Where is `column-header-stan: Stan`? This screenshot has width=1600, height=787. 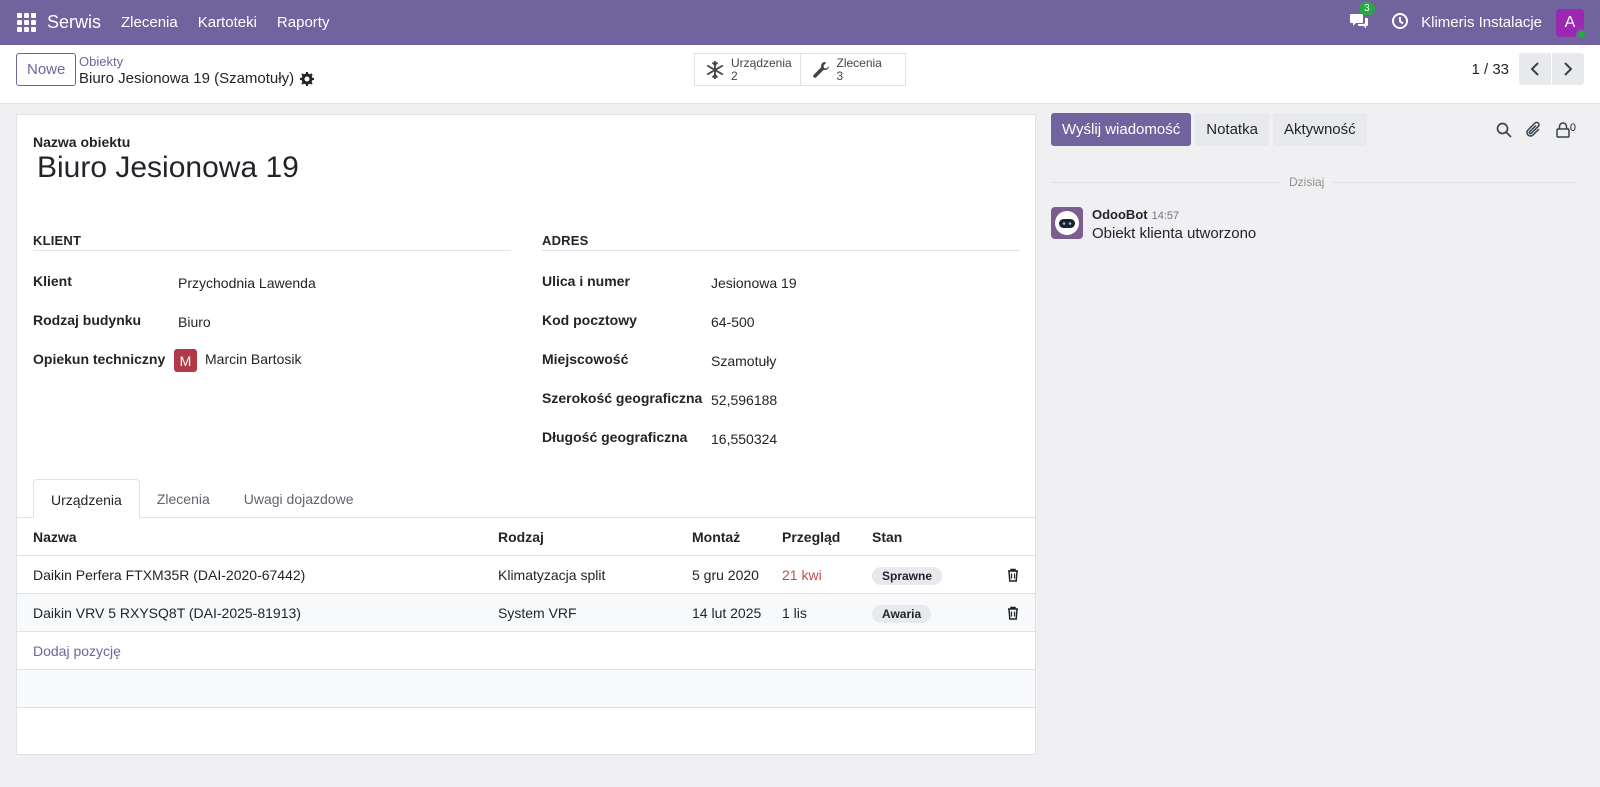 column-header-stan: Stan is located at coordinates (887, 537).